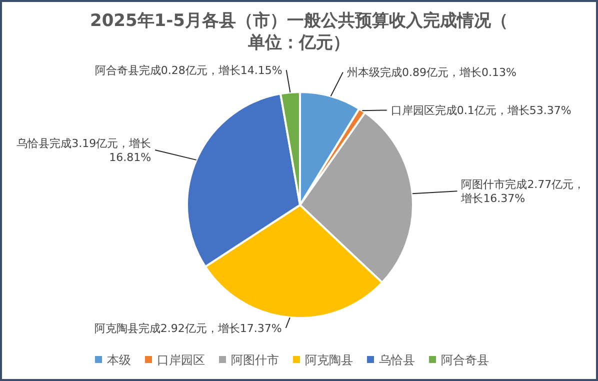 Image resolution: width=598 pixels, height=381 pixels. I want to click on data-label: 阿图什市完成2.77亿元，增长16.37%, so click(522, 192).